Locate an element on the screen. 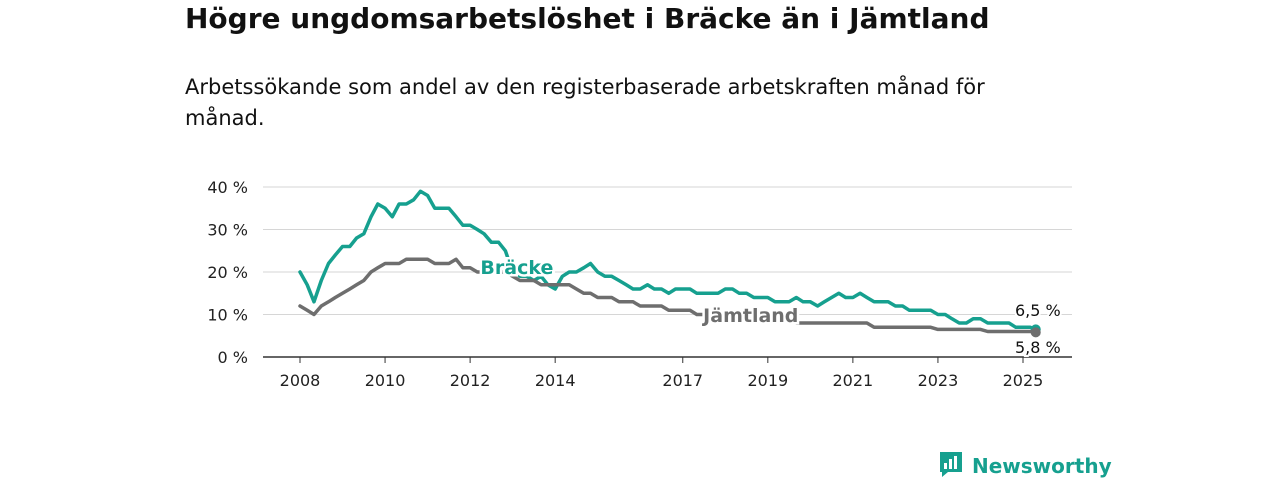  x-tick-label: 2012 is located at coordinates (470, 380).